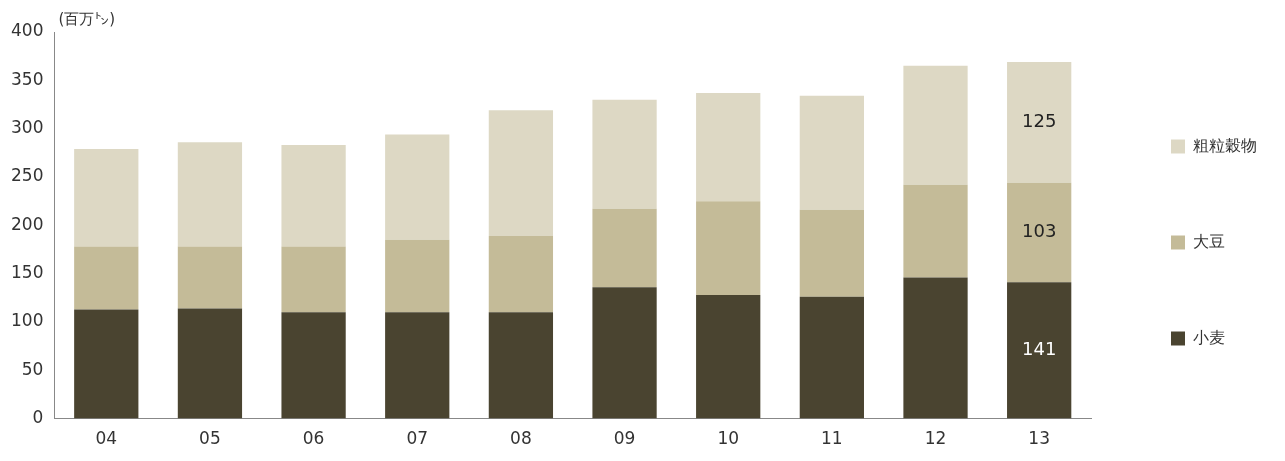  Describe the element at coordinates (1225, 145) in the screenshot. I see `legend-label: 粗粒穀物` at that location.